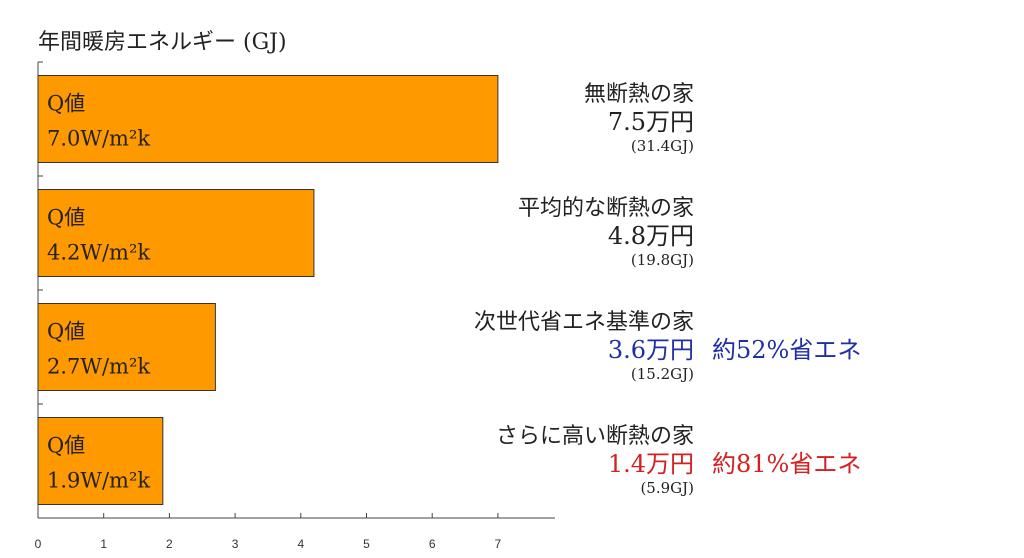  Describe the element at coordinates (98, 292) in the screenshot. I see `bar-labels: Q値 7.0W/m²k Q値 4.2W/m²k Q値 2.7W/m²k Q値 1.9W/m²k` at that location.